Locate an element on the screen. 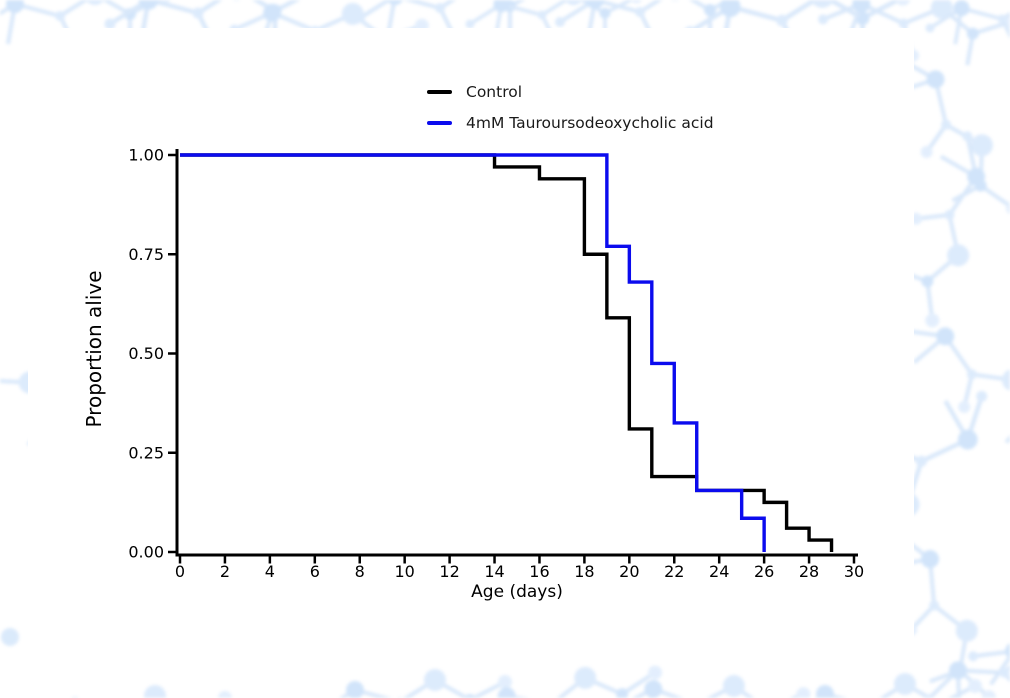  legend-label-control: Control is located at coordinates (494, 92).